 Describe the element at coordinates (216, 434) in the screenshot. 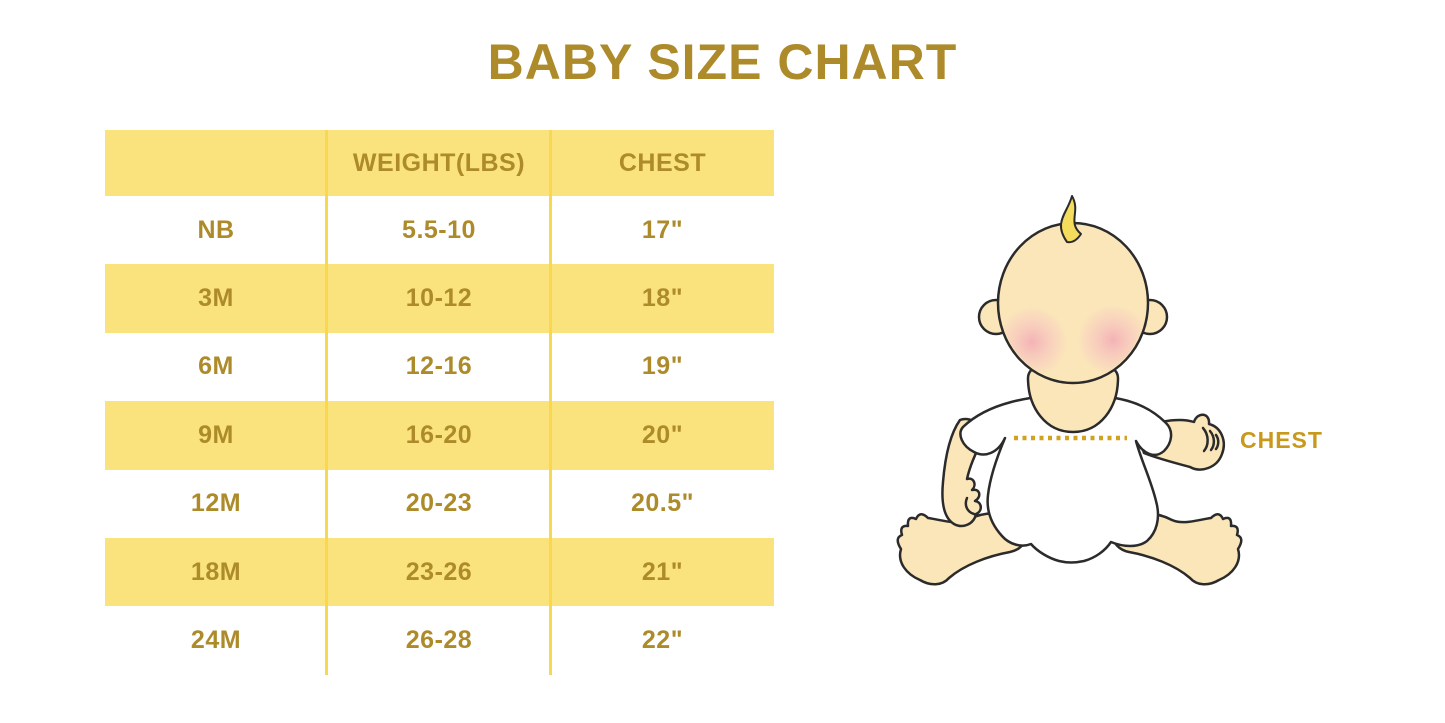

I see `size-cell: 9M` at that location.